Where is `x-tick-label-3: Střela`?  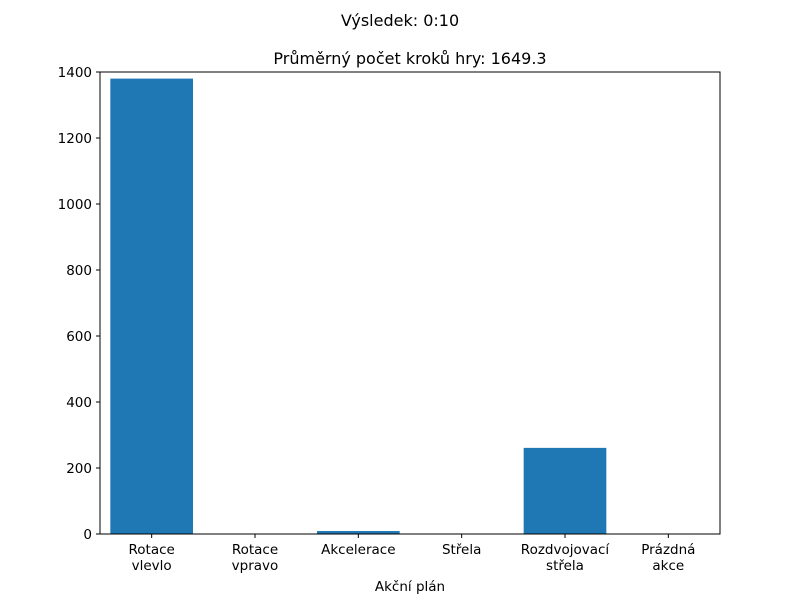 x-tick-label-3: Střela is located at coordinates (461, 550).